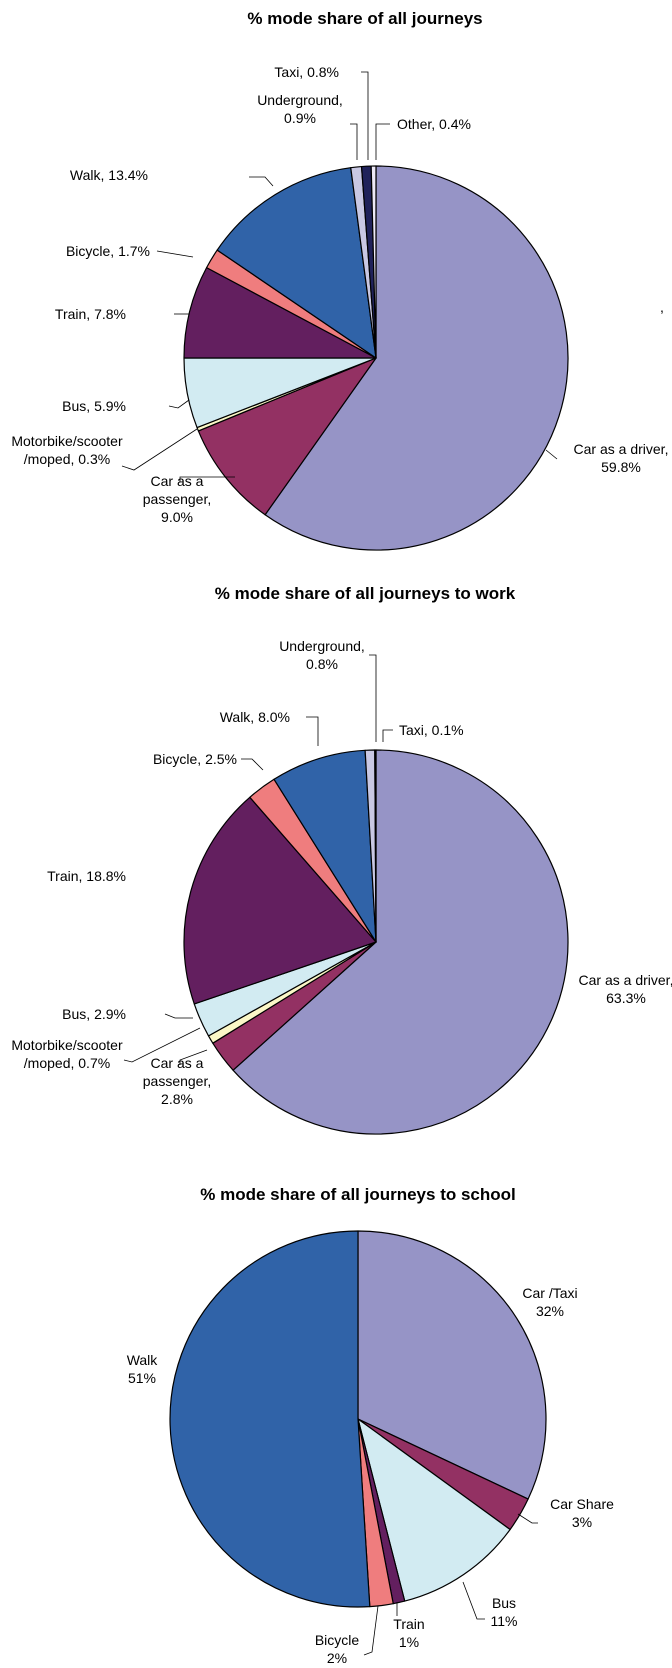 The image size is (672, 1668). What do you see at coordinates (621, 467) in the screenshot?
I see `slice-label: 59.8%` at bounding box center [621, 467].